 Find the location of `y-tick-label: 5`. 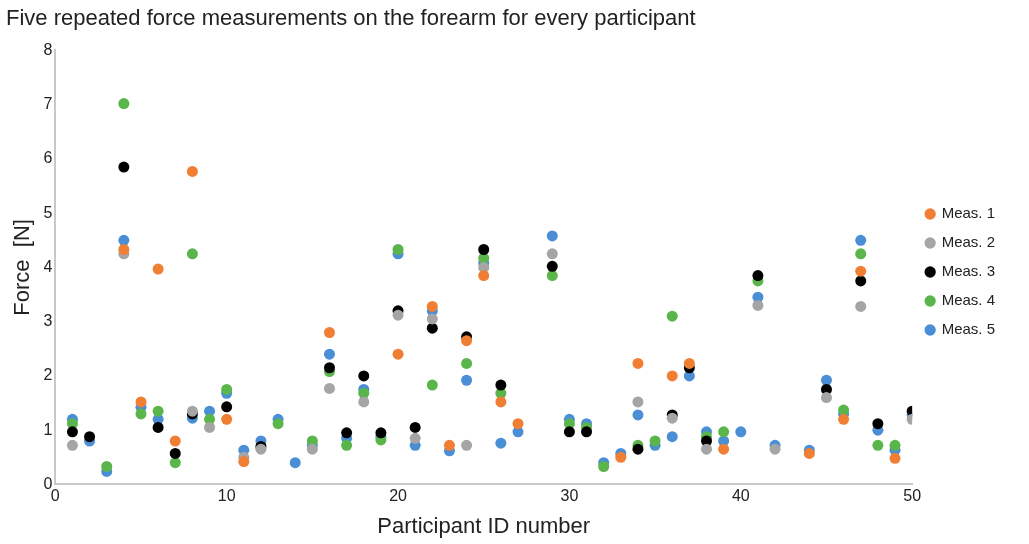

y-tick-label: 5 is located at coordinates (48, 212).